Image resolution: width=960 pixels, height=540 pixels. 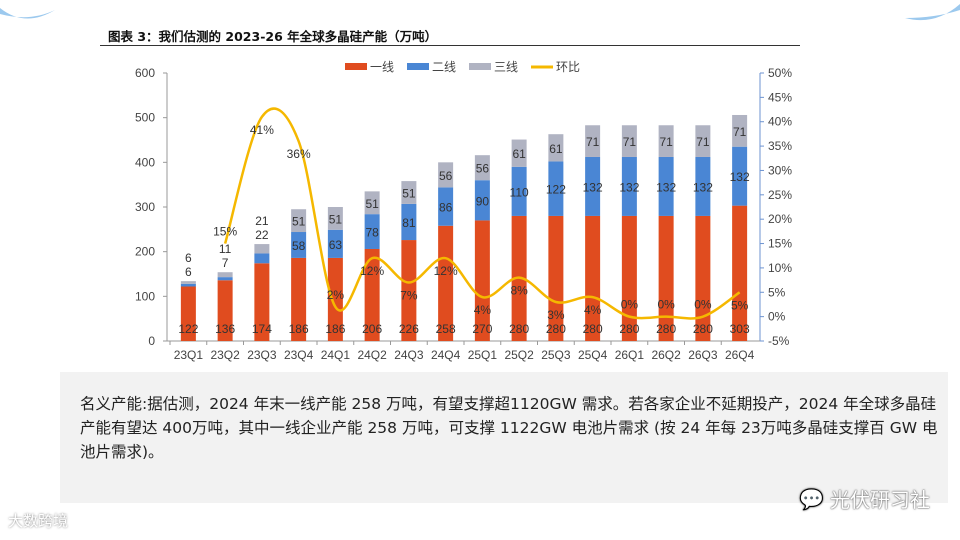 I want to click on bar-label: 258, so click(x=446, y=329).